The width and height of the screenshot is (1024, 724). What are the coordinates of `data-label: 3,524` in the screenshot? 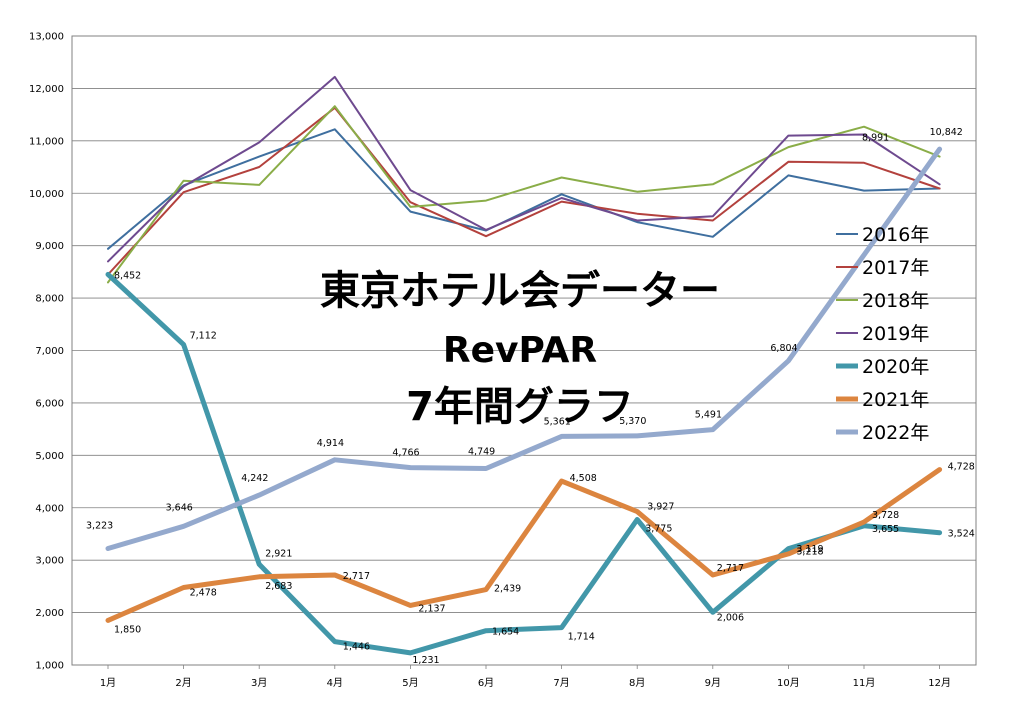 It's located at (961, 534).